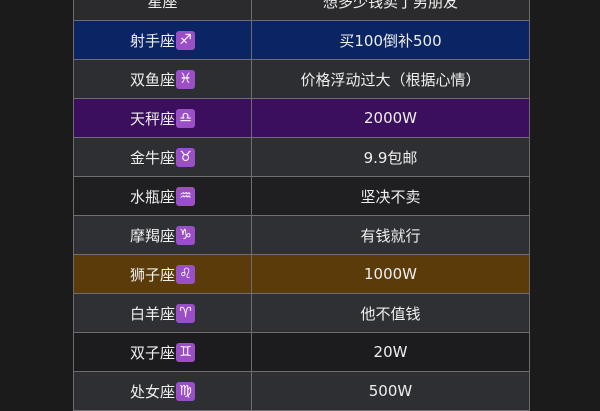  Describe the element at coordinates (152, 391) in the screenshot. I see `sign-name: 处女座` at that location.